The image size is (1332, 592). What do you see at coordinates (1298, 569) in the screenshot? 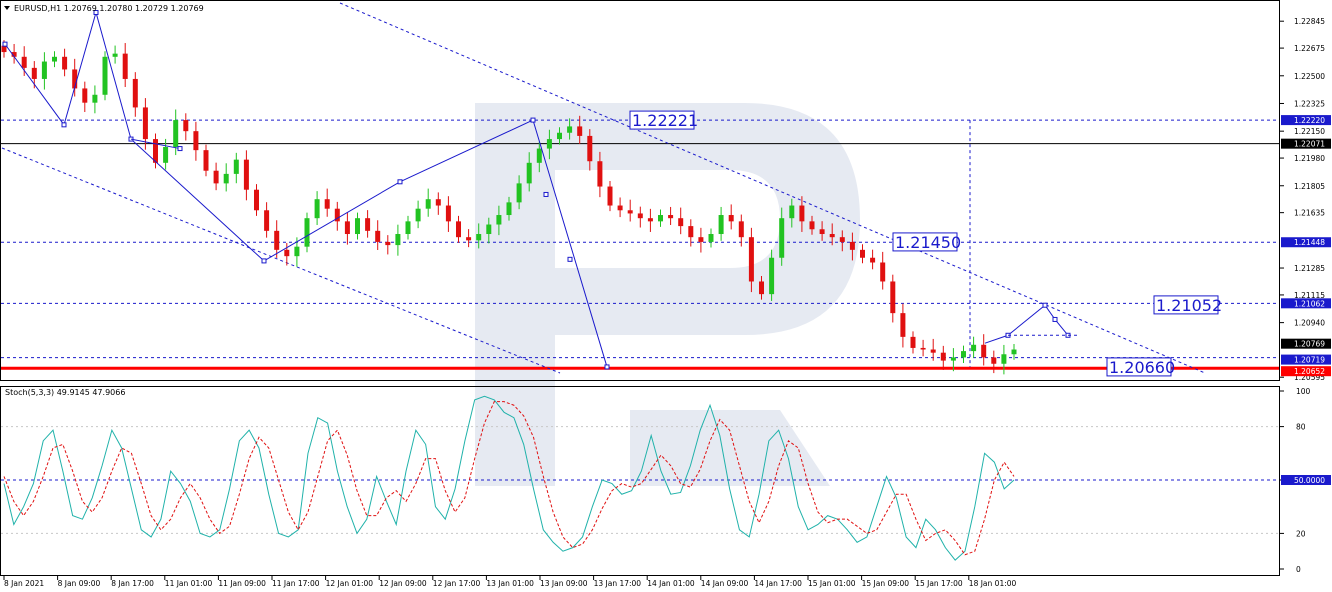
I see `stoch-axis-label: 0` at bounding box center [1298, 569].